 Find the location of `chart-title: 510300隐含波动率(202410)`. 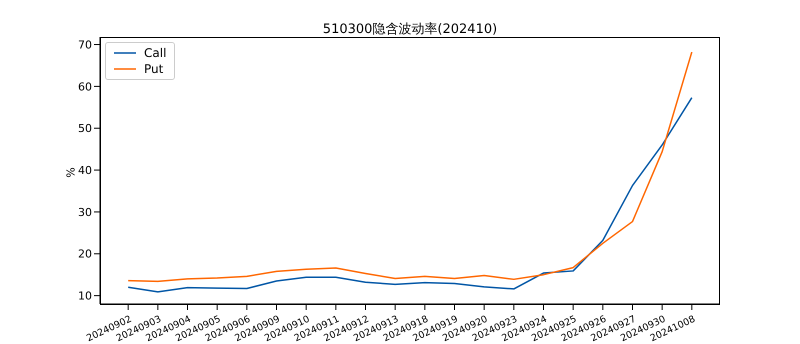

chart-title: 510300隐含波动率(202410) is located at coordinates (410, 29).